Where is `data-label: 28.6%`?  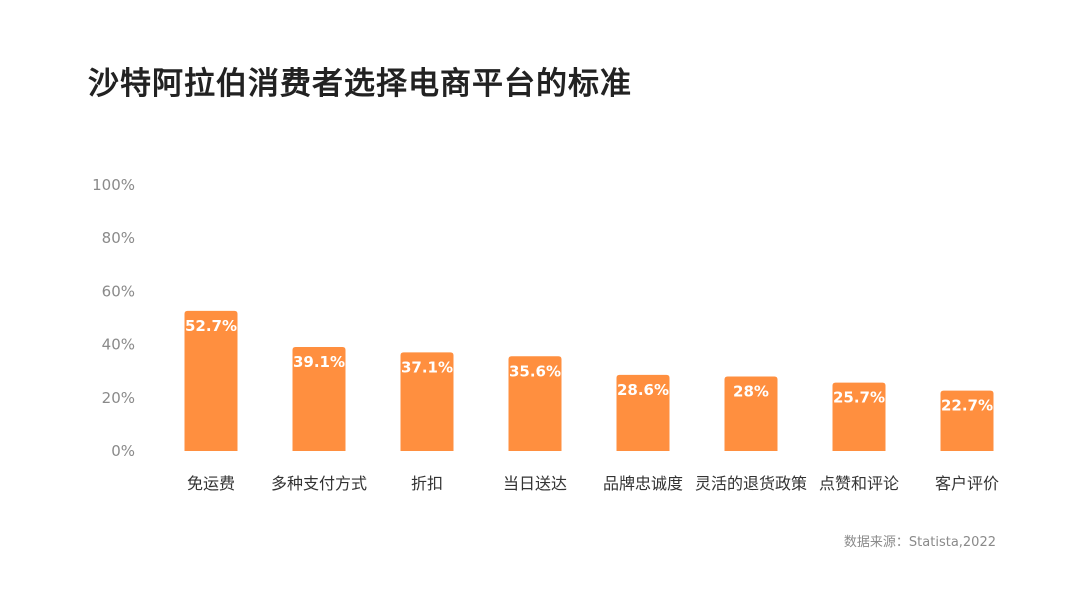
data-label: 28.6% is located at coordinates (643, 390).